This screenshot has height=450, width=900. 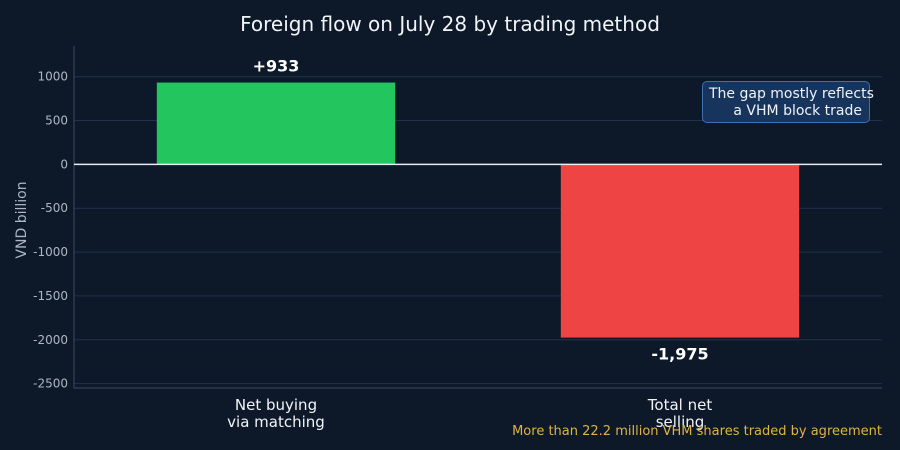 What do you see at coordinates (50, 340) in the screenshot?
I see `y-tick-label: -2000` at bounding box center [50, 340].